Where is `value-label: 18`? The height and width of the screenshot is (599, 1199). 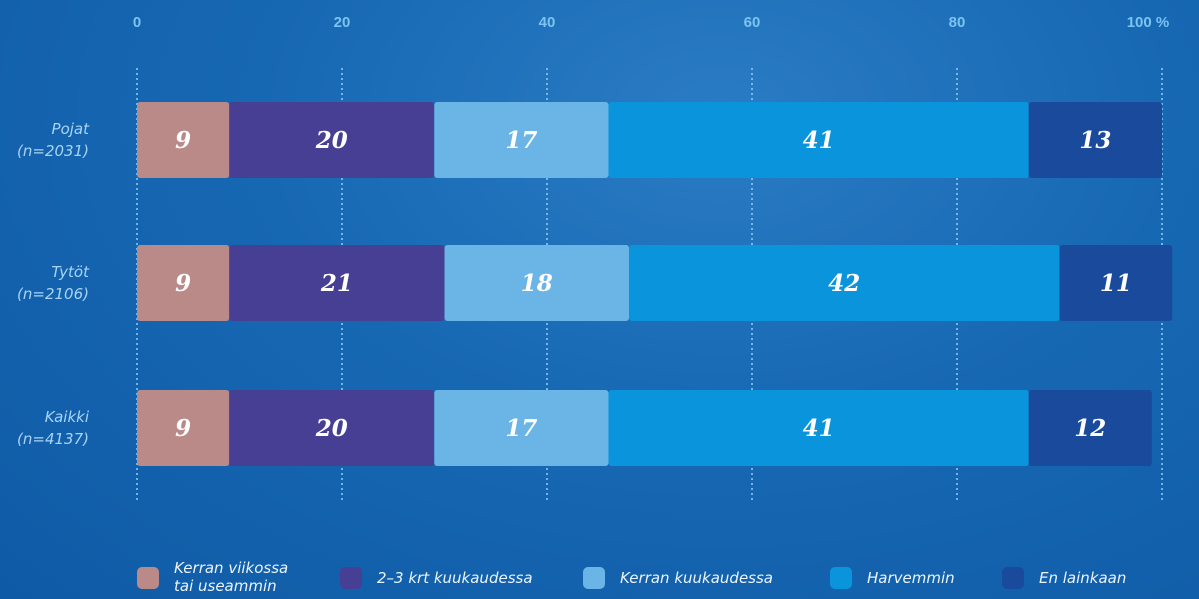 value-label: 18 is located at coordinates (537, 283).